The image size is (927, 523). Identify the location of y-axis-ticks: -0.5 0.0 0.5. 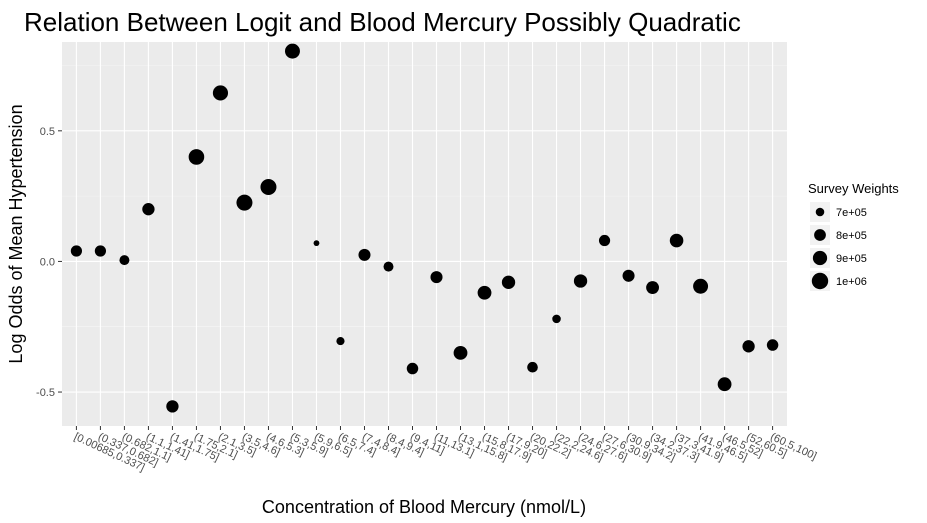
(49, 262).